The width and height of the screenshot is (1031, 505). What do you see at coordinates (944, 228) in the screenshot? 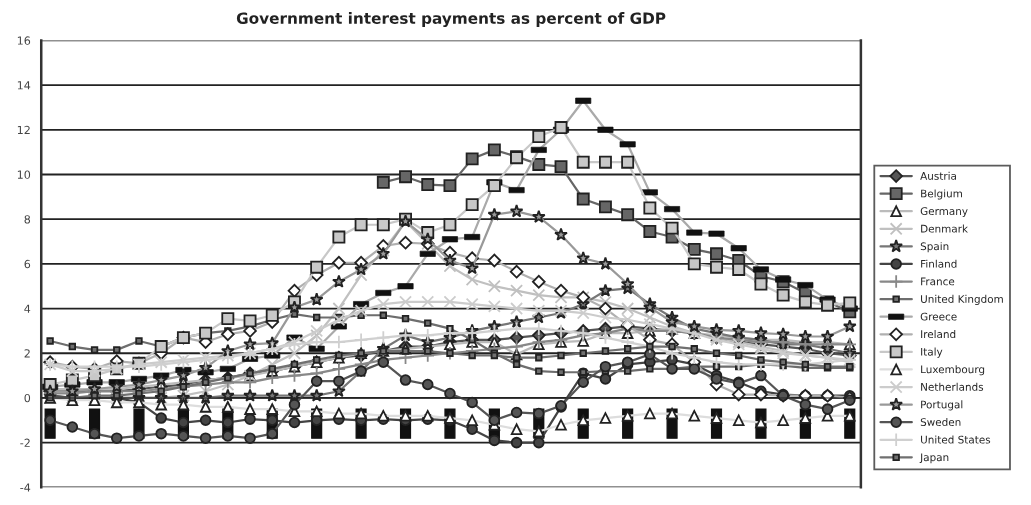
I see `legend-label: Denmark` at bounding box center [944, 228].